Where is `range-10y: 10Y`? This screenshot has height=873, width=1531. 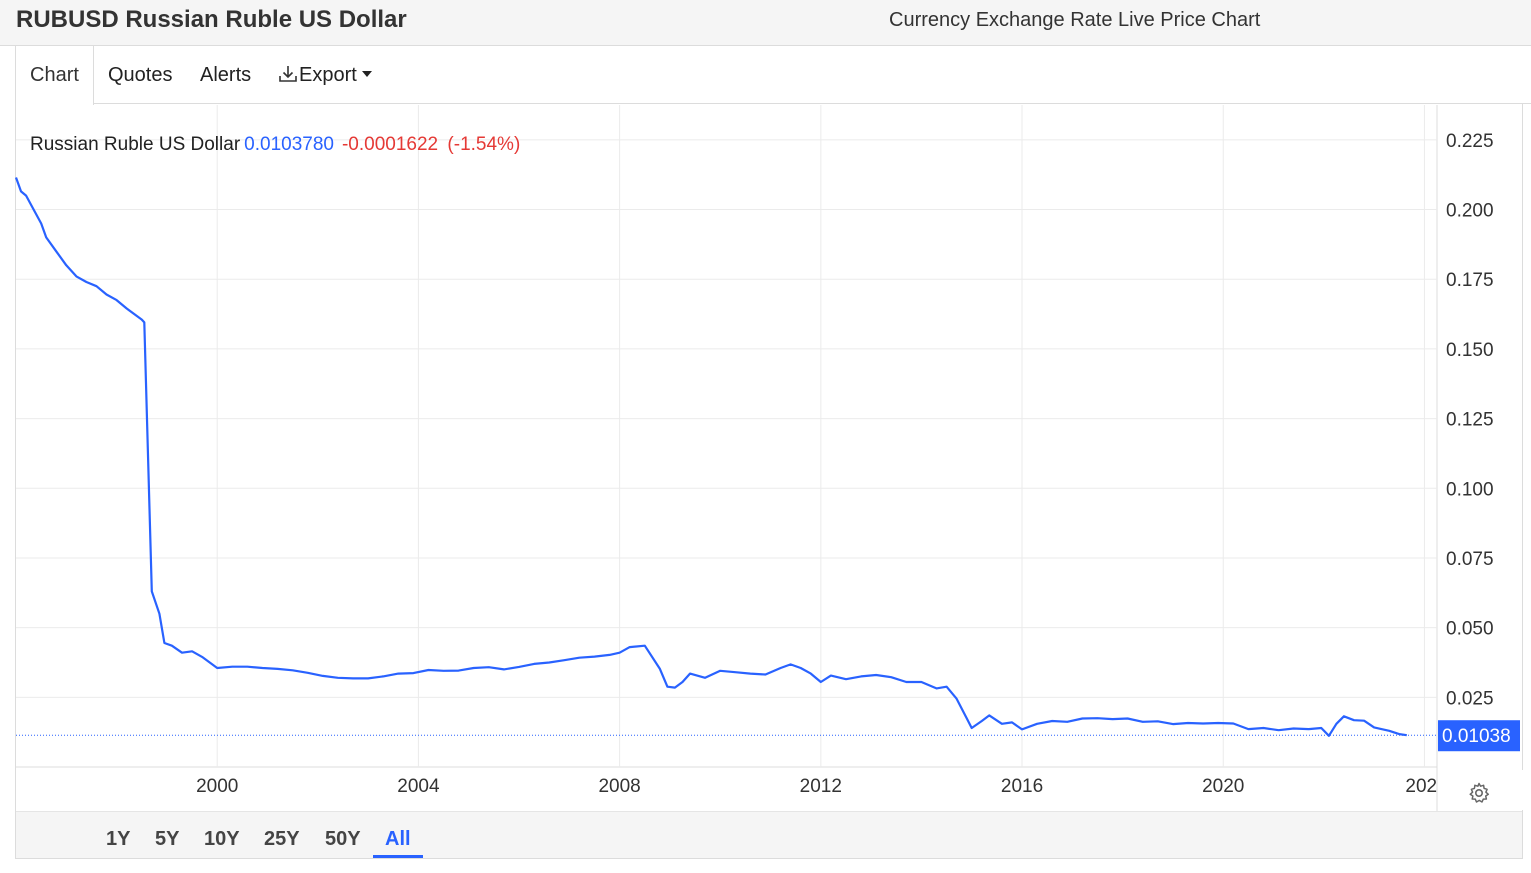 range-10y: 10Y is located at coordinates (222, 839).